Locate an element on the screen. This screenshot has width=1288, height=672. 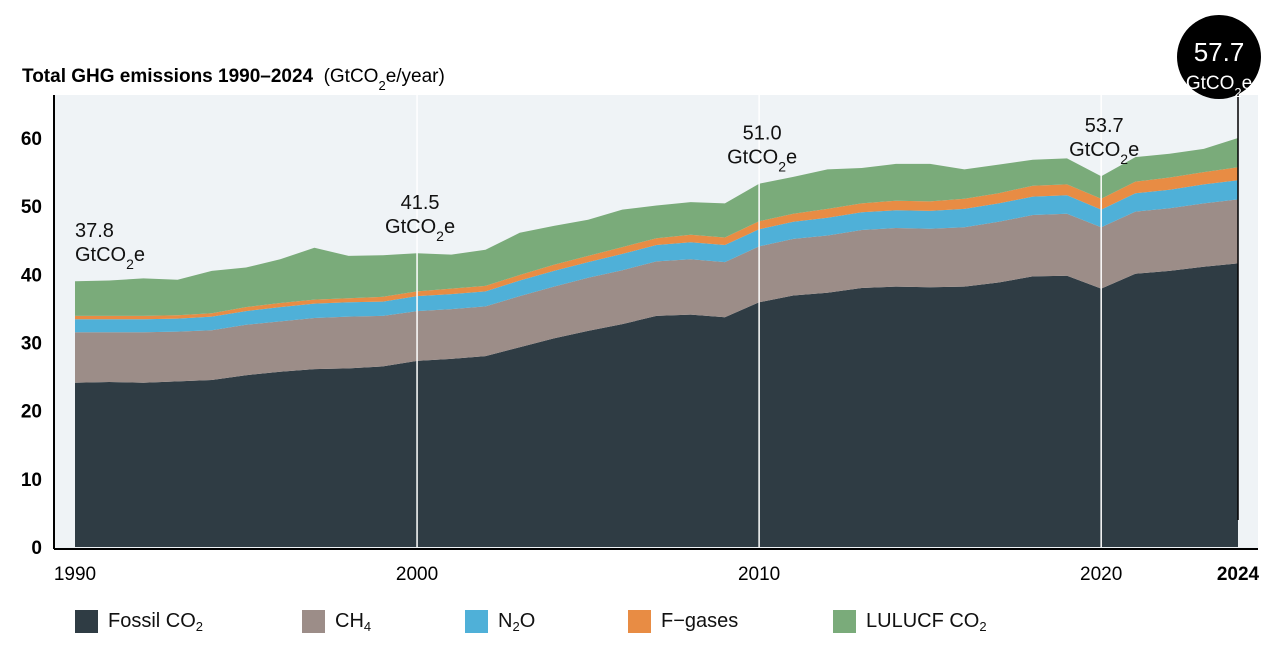
y-tick-label: 10 is located at coordinates (31, 480).